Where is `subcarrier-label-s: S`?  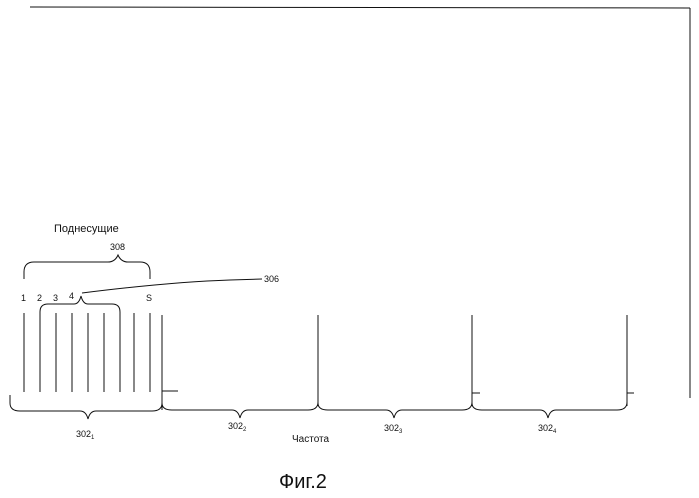 subcarrier-label-s: S is located at coordinates (149, 298).